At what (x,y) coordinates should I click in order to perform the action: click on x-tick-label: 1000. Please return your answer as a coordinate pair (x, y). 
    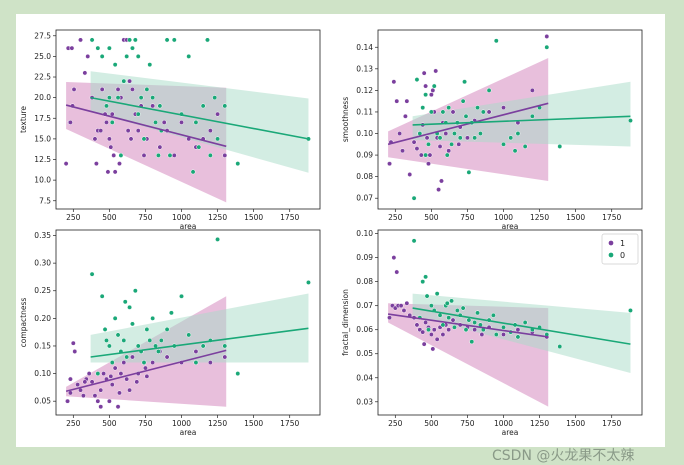
    Looking at the image, I should click on (181, 217).